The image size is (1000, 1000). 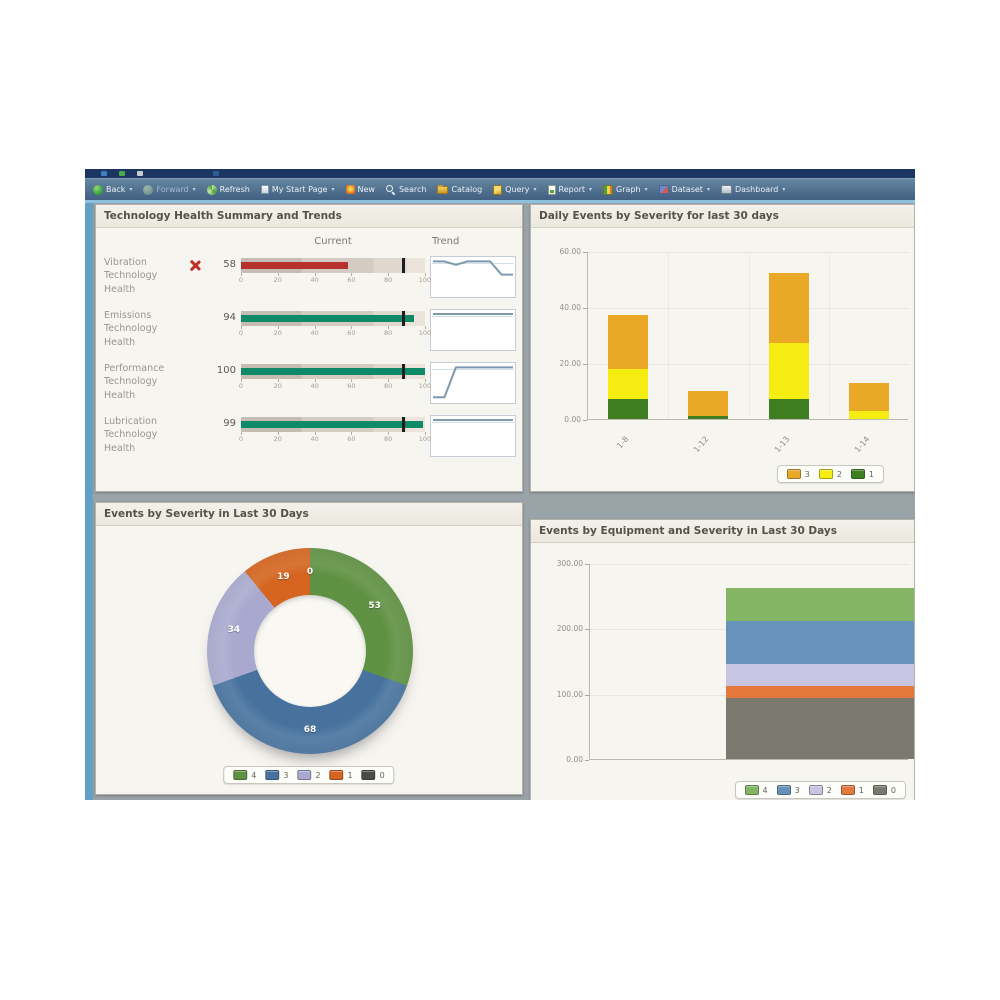 What do you see at coordinates (350, 189) in the screenshot?
I see `new-icon` at bounding box center [350, 189].